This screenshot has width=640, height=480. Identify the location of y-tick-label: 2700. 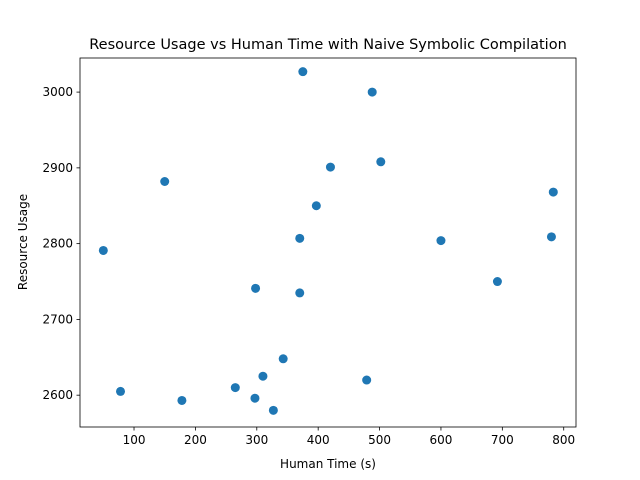
(57, 319).